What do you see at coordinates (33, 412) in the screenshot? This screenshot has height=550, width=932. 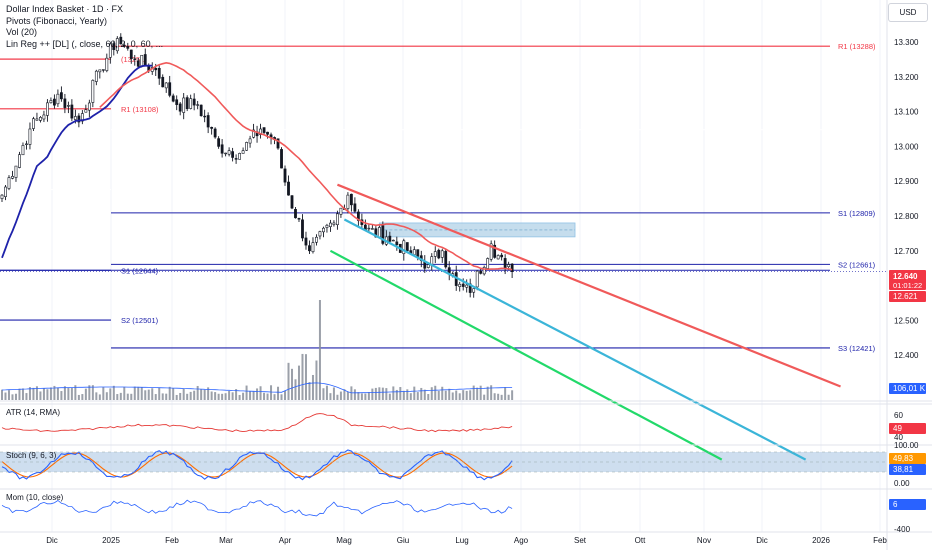 I see `atr-label: ATR (14, RMA)` at bounding box center [33, 412].